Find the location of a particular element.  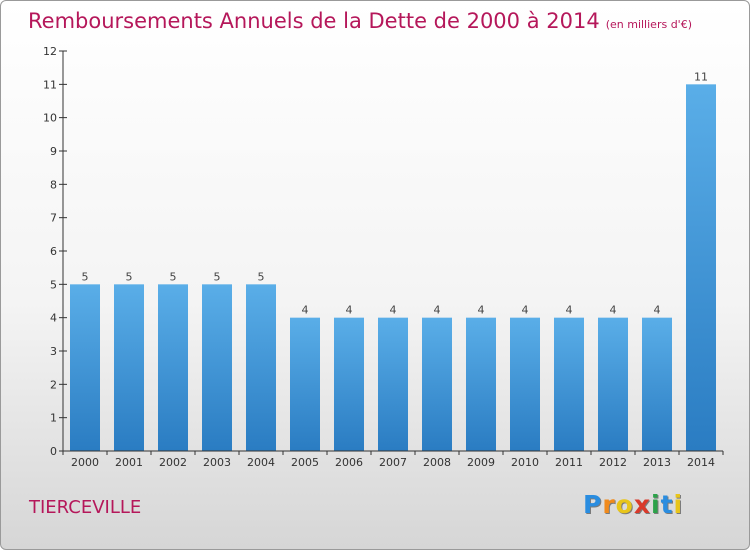

bar-2011 is located at coordinates (569, 384).